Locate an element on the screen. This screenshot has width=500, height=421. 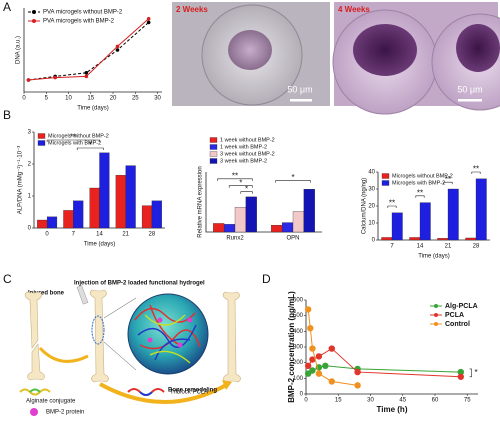
y-tick-label: 0 is located at coordinates (302, 395).